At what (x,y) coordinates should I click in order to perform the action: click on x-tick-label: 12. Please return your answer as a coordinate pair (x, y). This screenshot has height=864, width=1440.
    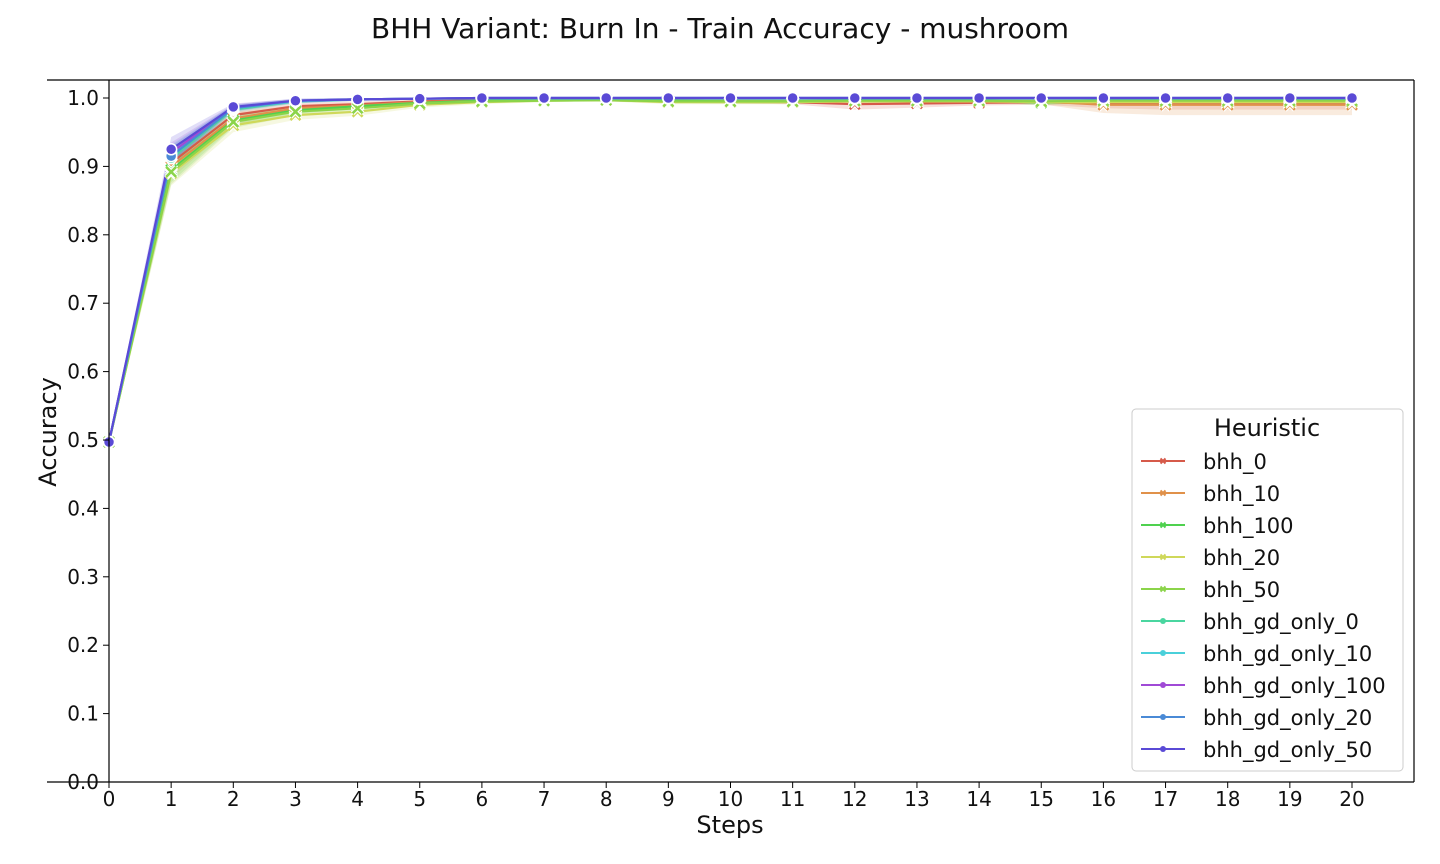
    Looking at the image, I should click on (854, 799).